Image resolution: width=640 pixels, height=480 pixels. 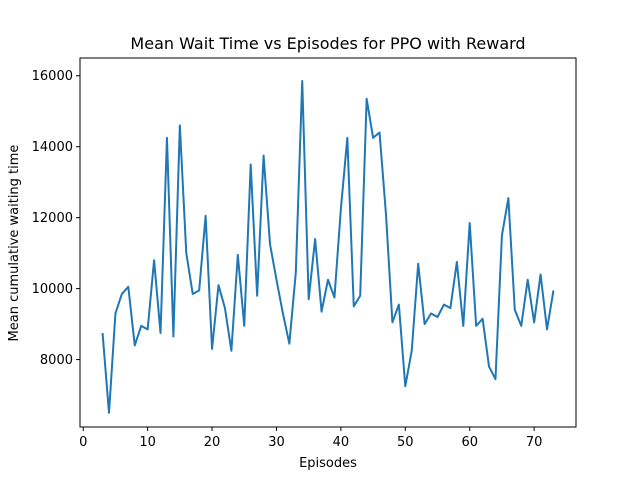 I want to click on x-axis-label: Episodes, so click(x=328, y=463).